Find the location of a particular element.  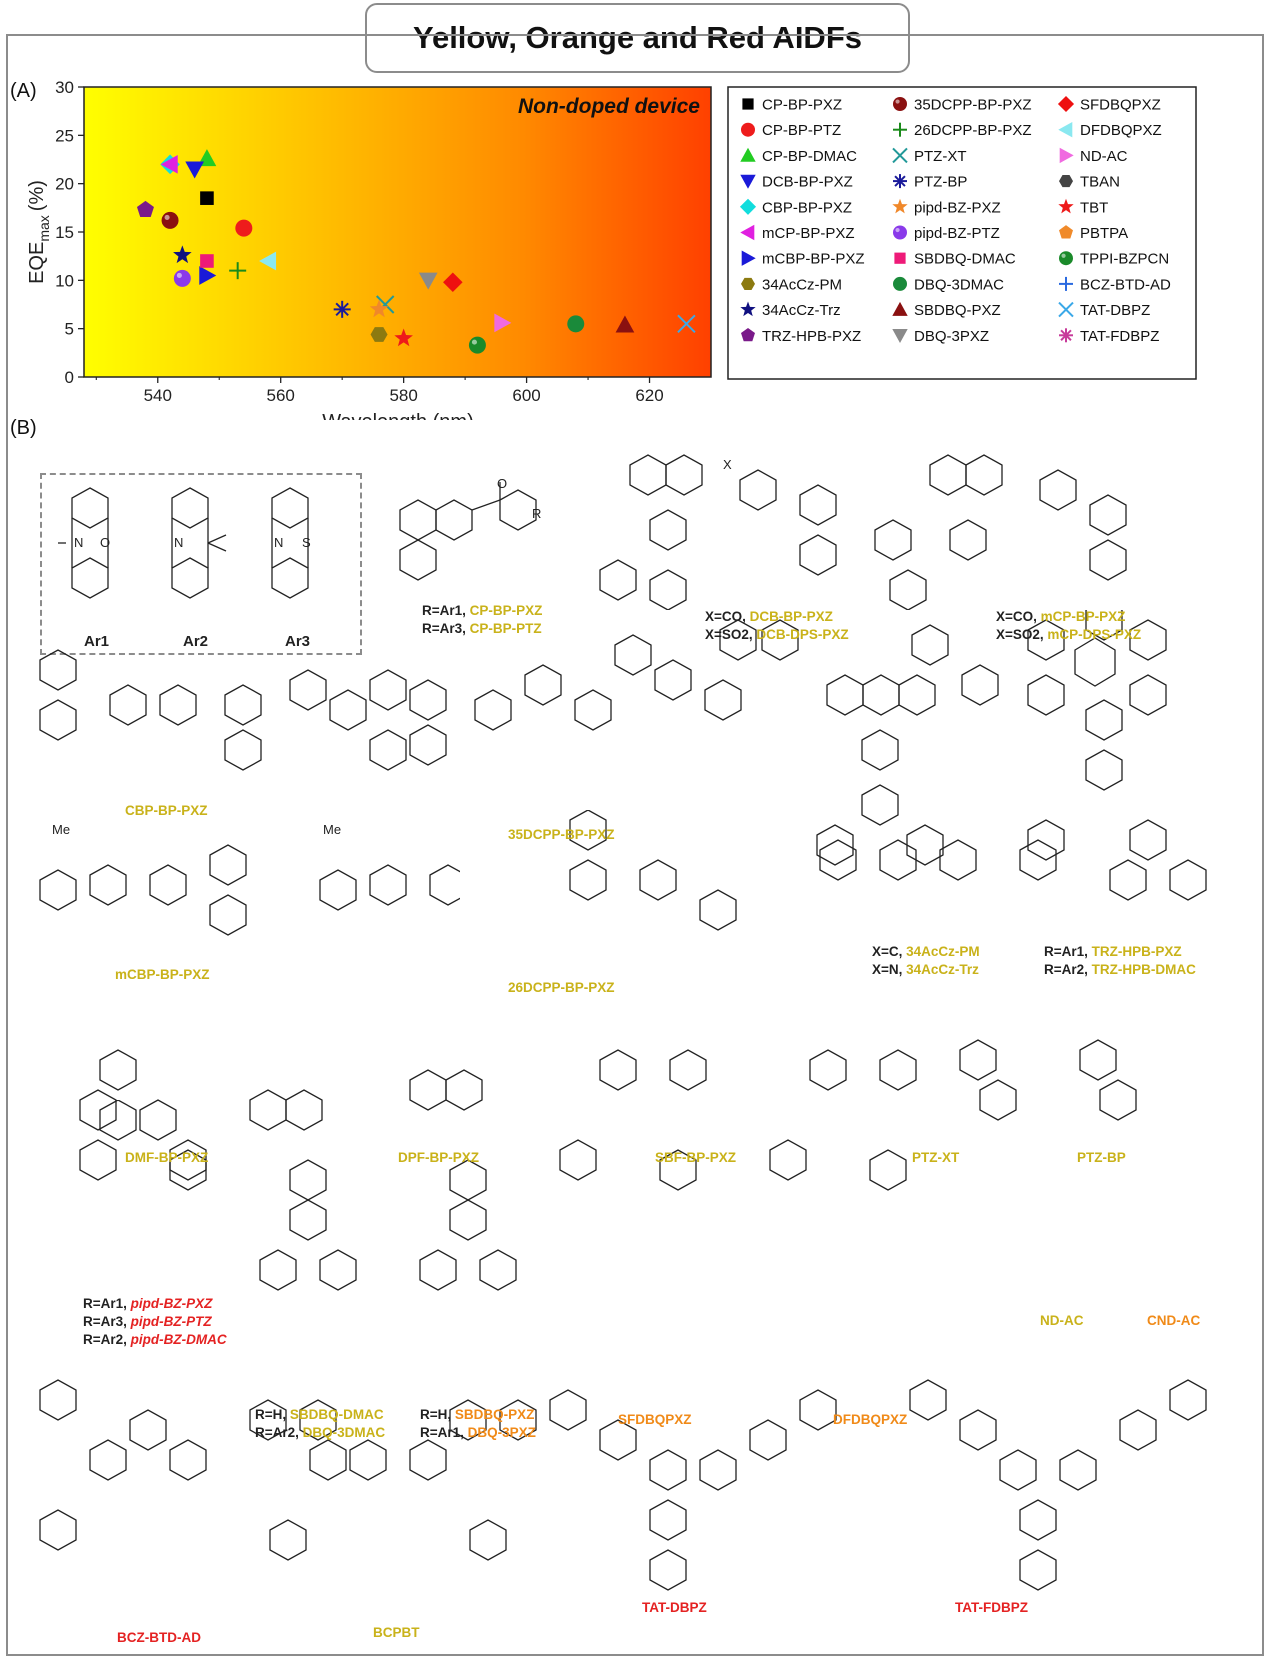

legend-entry-pbtpa: PBTPA is located at coordinates (1093, 233).